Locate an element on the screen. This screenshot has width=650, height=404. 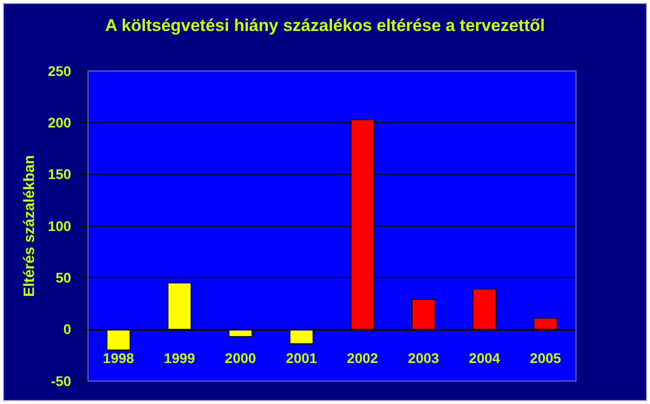
x-tick-label: 2000 is located at coordinates (240, 358).